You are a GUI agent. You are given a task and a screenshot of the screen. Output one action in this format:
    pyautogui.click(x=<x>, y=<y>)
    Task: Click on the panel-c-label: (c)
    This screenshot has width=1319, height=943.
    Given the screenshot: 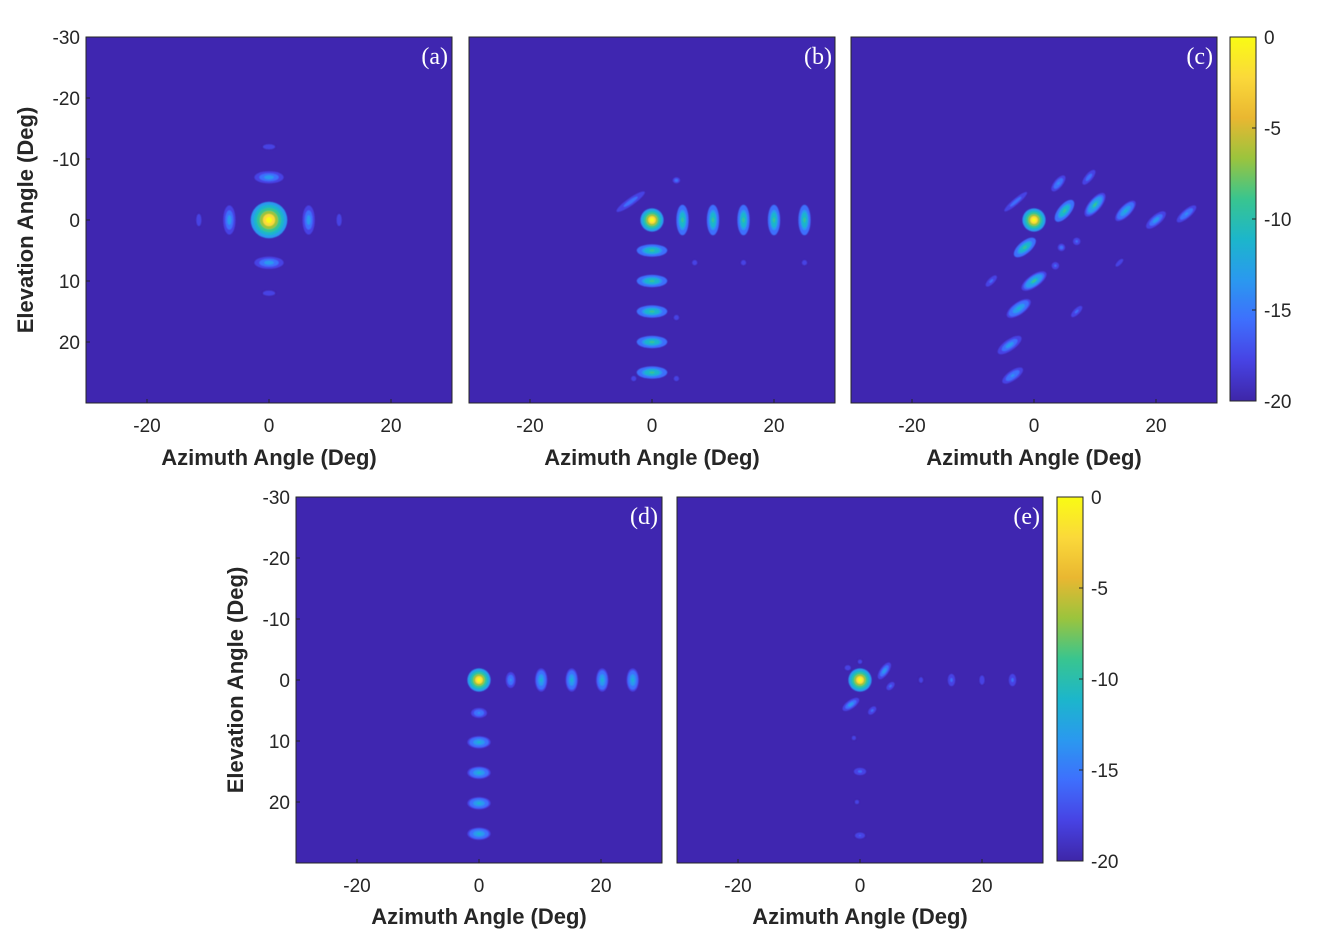 What is the action you would take?
    pyautogui.click(x=1199, y=57)
    